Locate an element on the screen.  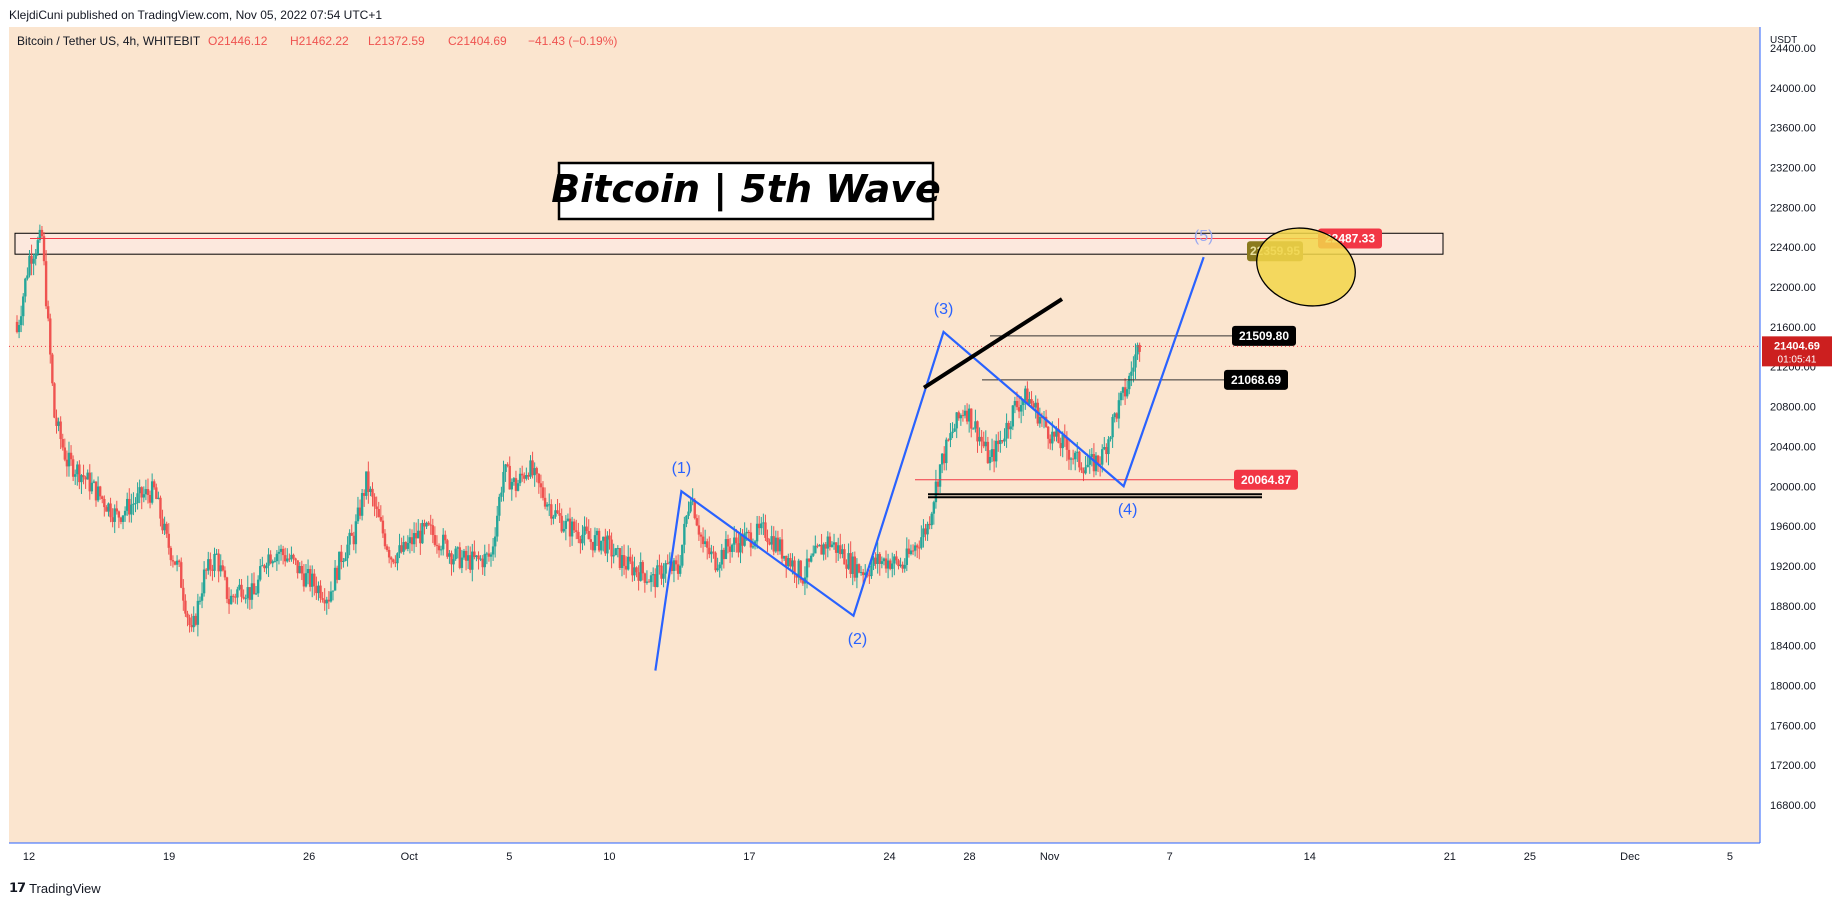
price-axis is located at coordinates (1797, 435).